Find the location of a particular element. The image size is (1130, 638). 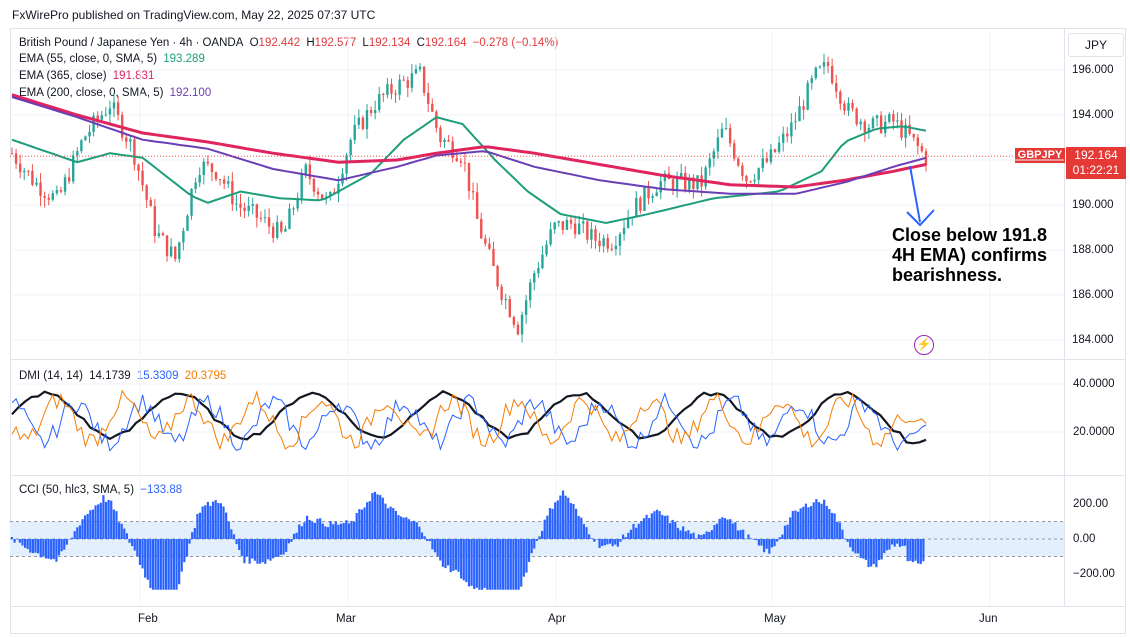

ema200-legend: EMA (200, close, 0, SMA, 5) 192.100 is located at coordinates (116, 93).